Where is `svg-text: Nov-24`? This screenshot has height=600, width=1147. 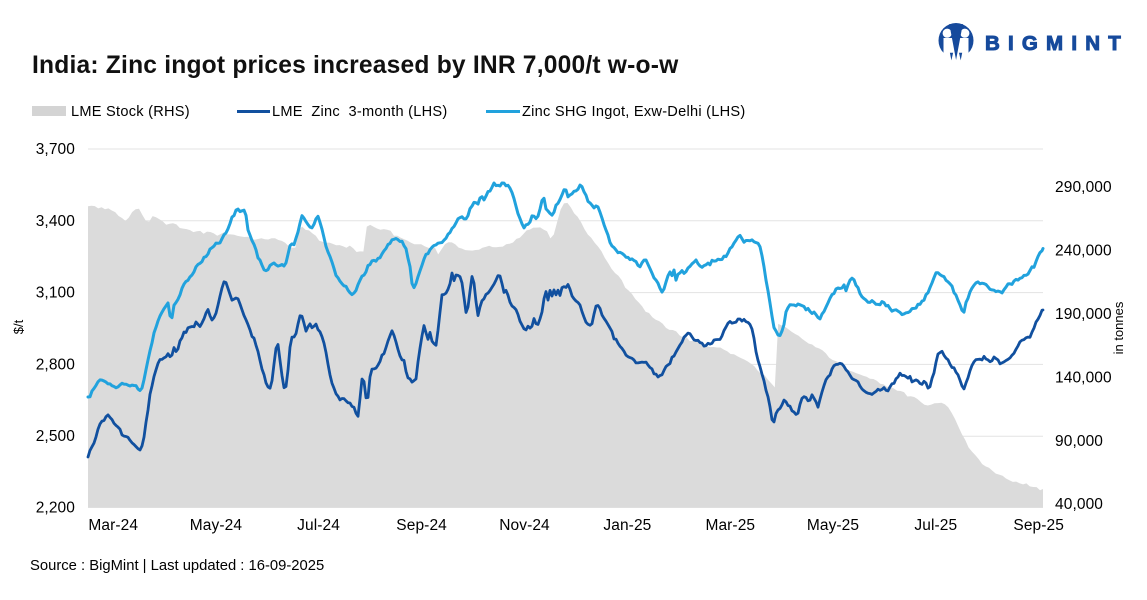
svg-text: Nov-24 is located at coordinates (524, 525).